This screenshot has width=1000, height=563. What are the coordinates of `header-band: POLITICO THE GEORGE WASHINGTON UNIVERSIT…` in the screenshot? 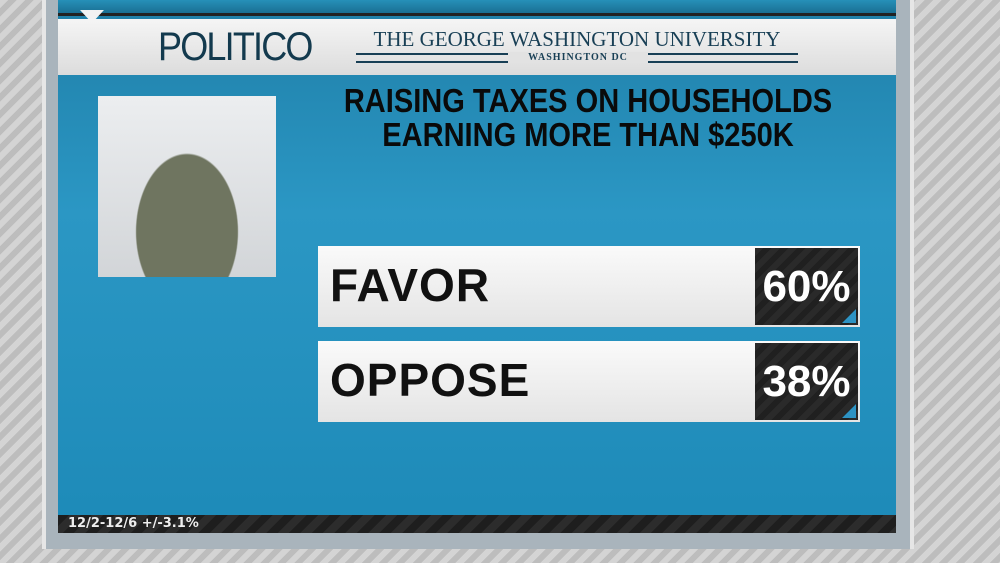 It's located at (477, 47).